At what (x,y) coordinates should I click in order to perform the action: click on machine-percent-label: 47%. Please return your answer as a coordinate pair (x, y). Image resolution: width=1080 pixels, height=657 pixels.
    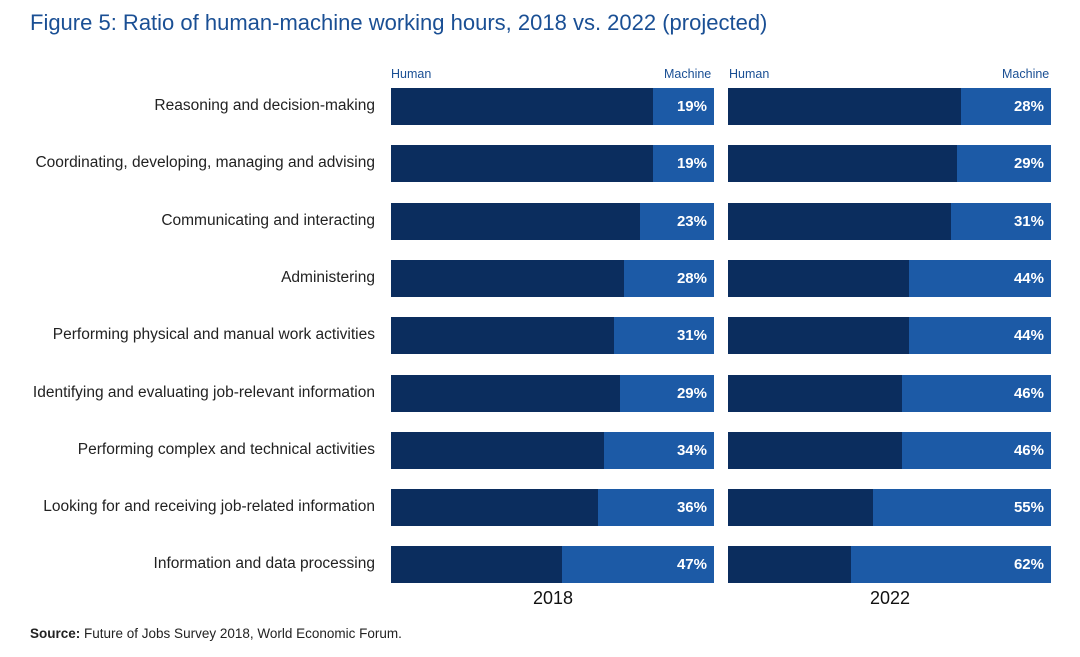
    Looking at the image, I should click on (691, 564).